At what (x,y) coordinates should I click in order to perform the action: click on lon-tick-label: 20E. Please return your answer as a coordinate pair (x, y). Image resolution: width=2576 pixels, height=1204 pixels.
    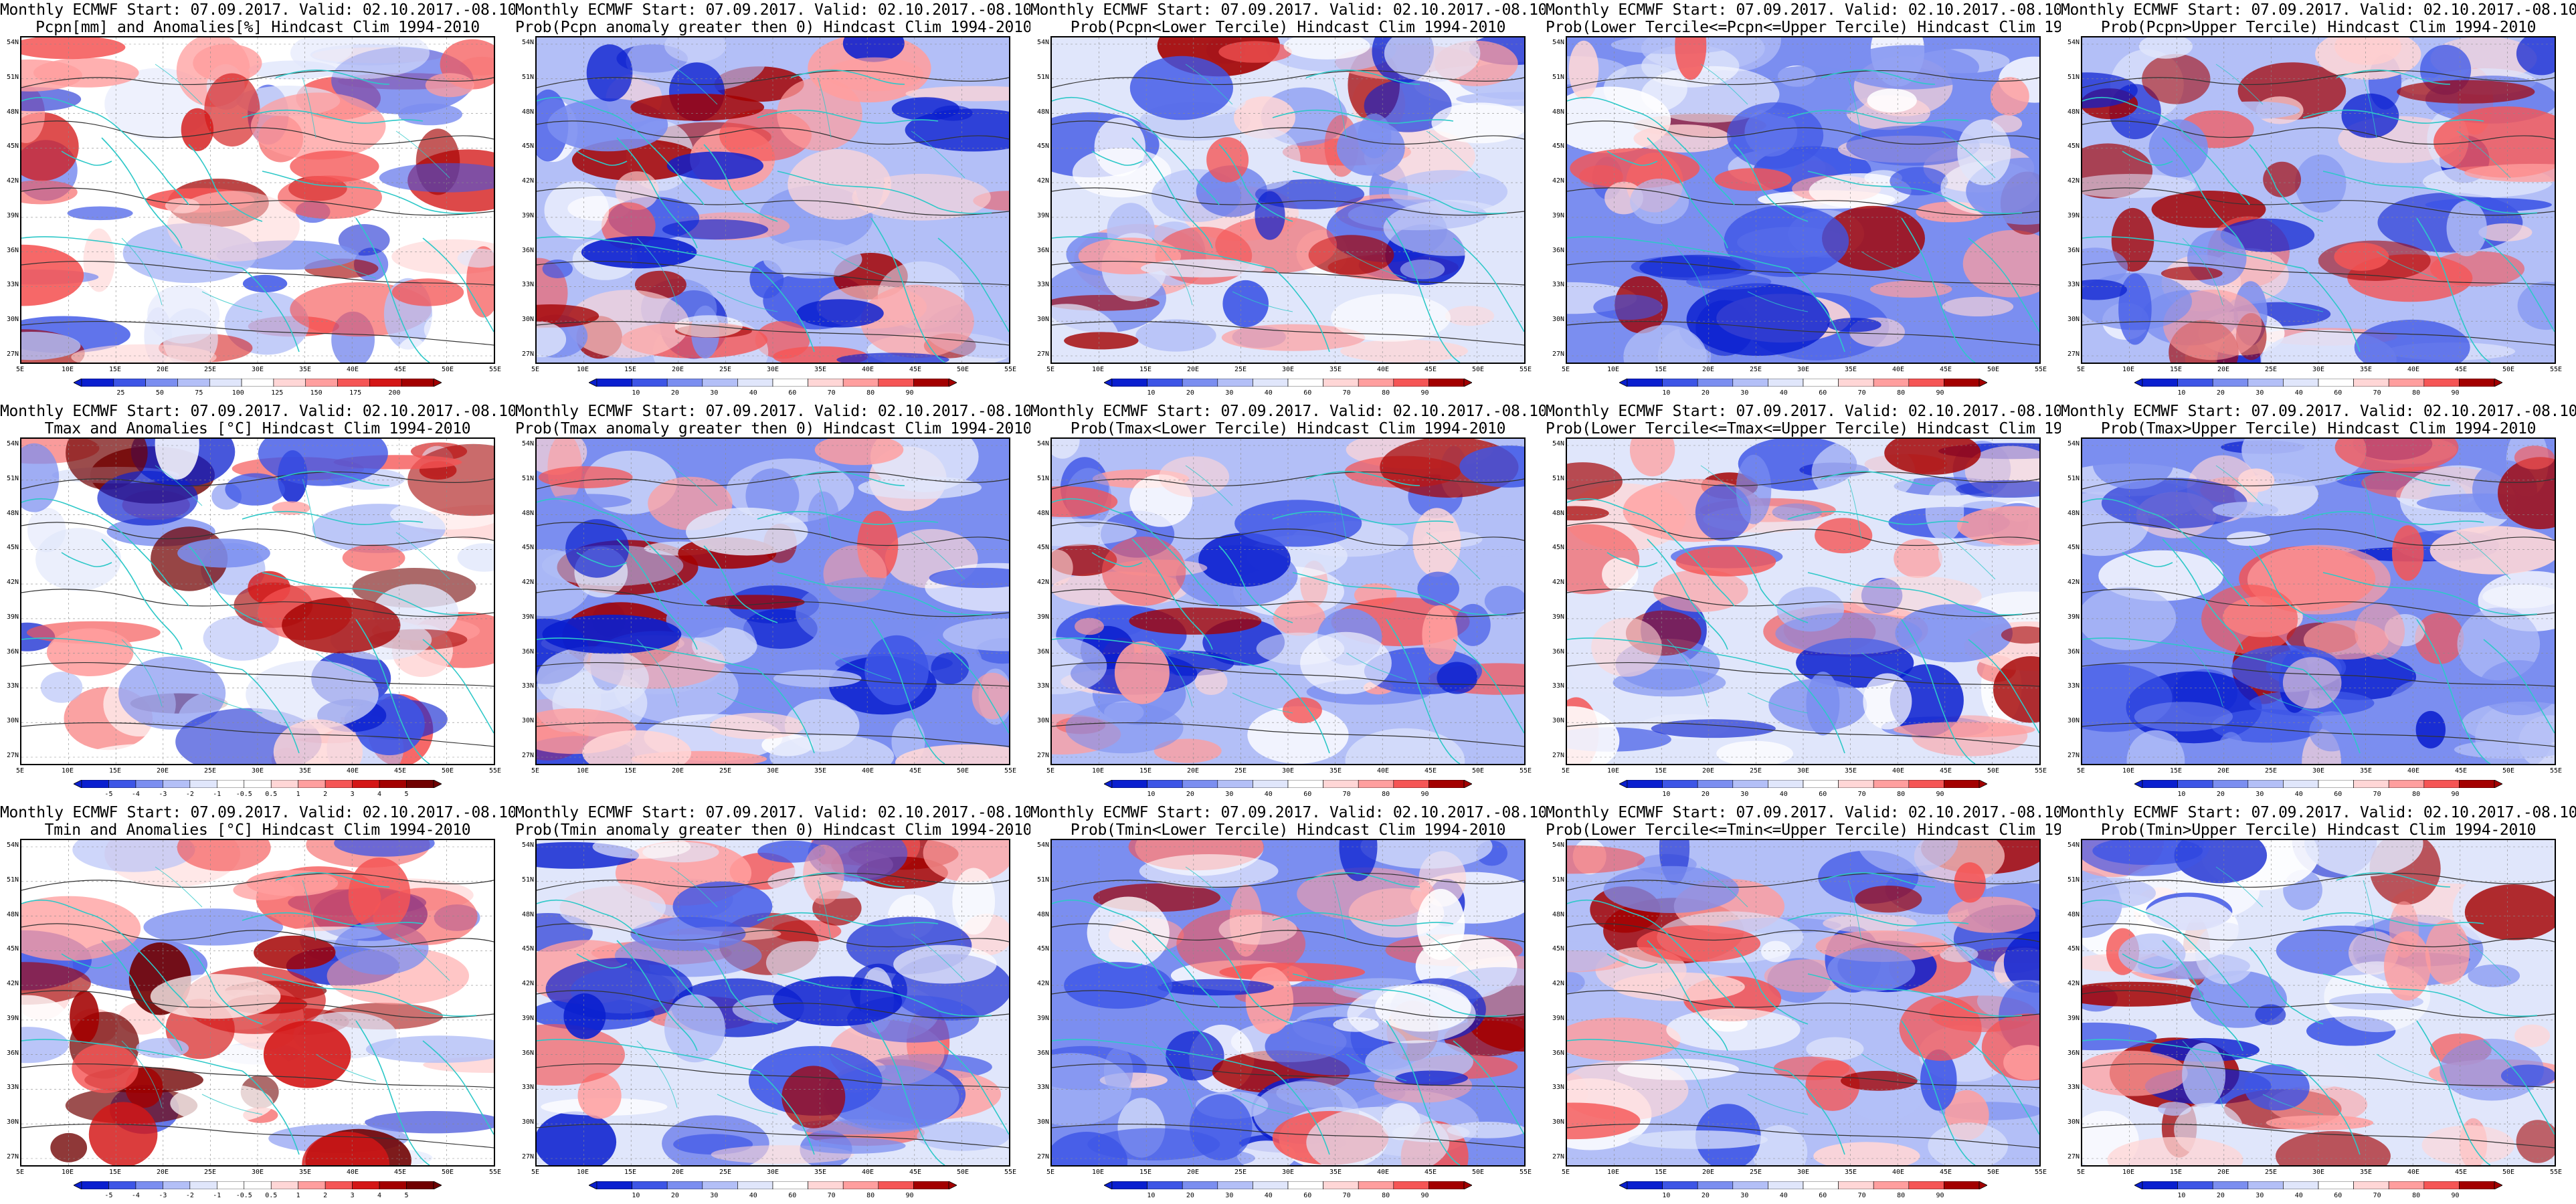
    Looking at the image, I should click on (162, 369).